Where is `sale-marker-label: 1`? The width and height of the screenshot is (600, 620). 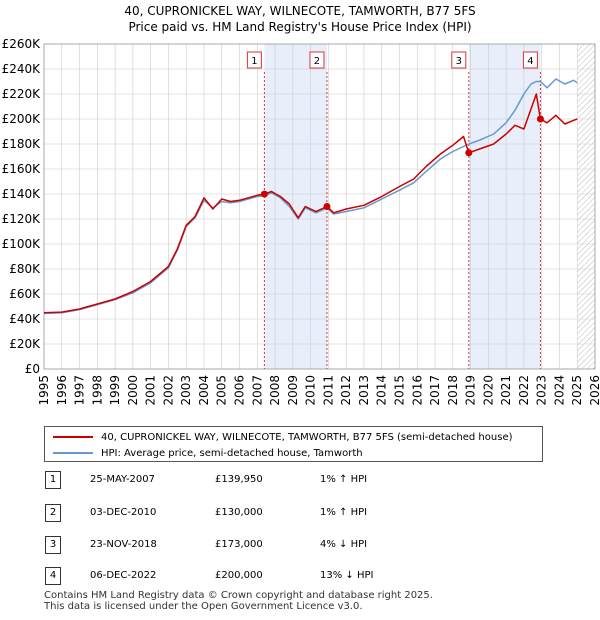
sale-marker-label: 1 is located at coordinates (254, 61).